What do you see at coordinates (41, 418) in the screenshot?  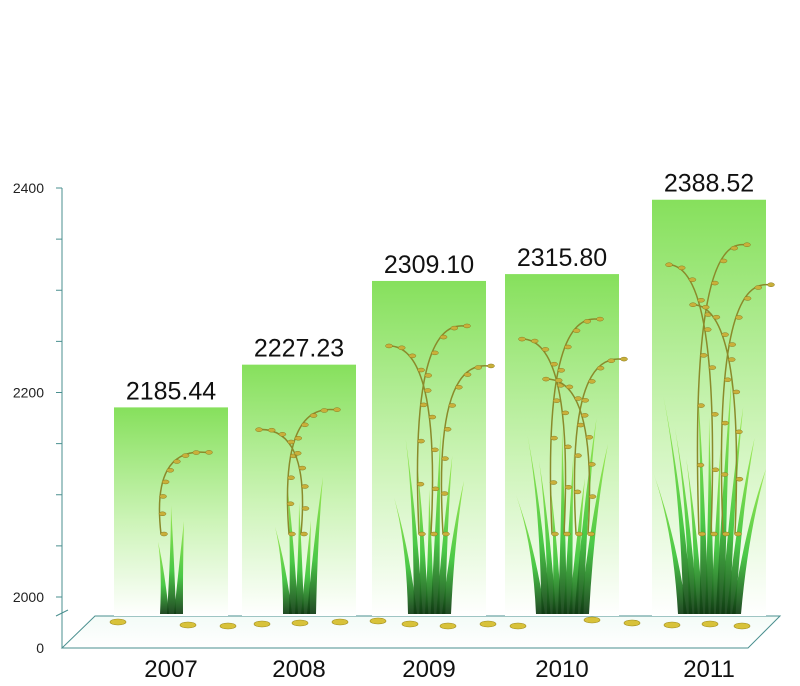 I see `y-axis-ticks: 2400 2200 2000 0` at bounding box center [41, 418].